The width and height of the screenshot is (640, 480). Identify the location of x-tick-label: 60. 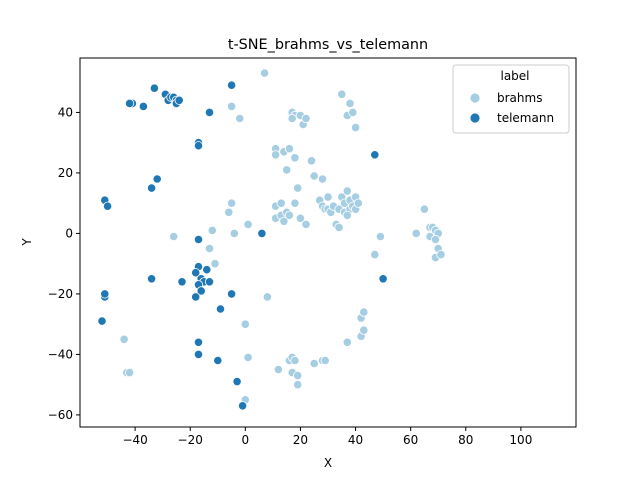
(410, 440).